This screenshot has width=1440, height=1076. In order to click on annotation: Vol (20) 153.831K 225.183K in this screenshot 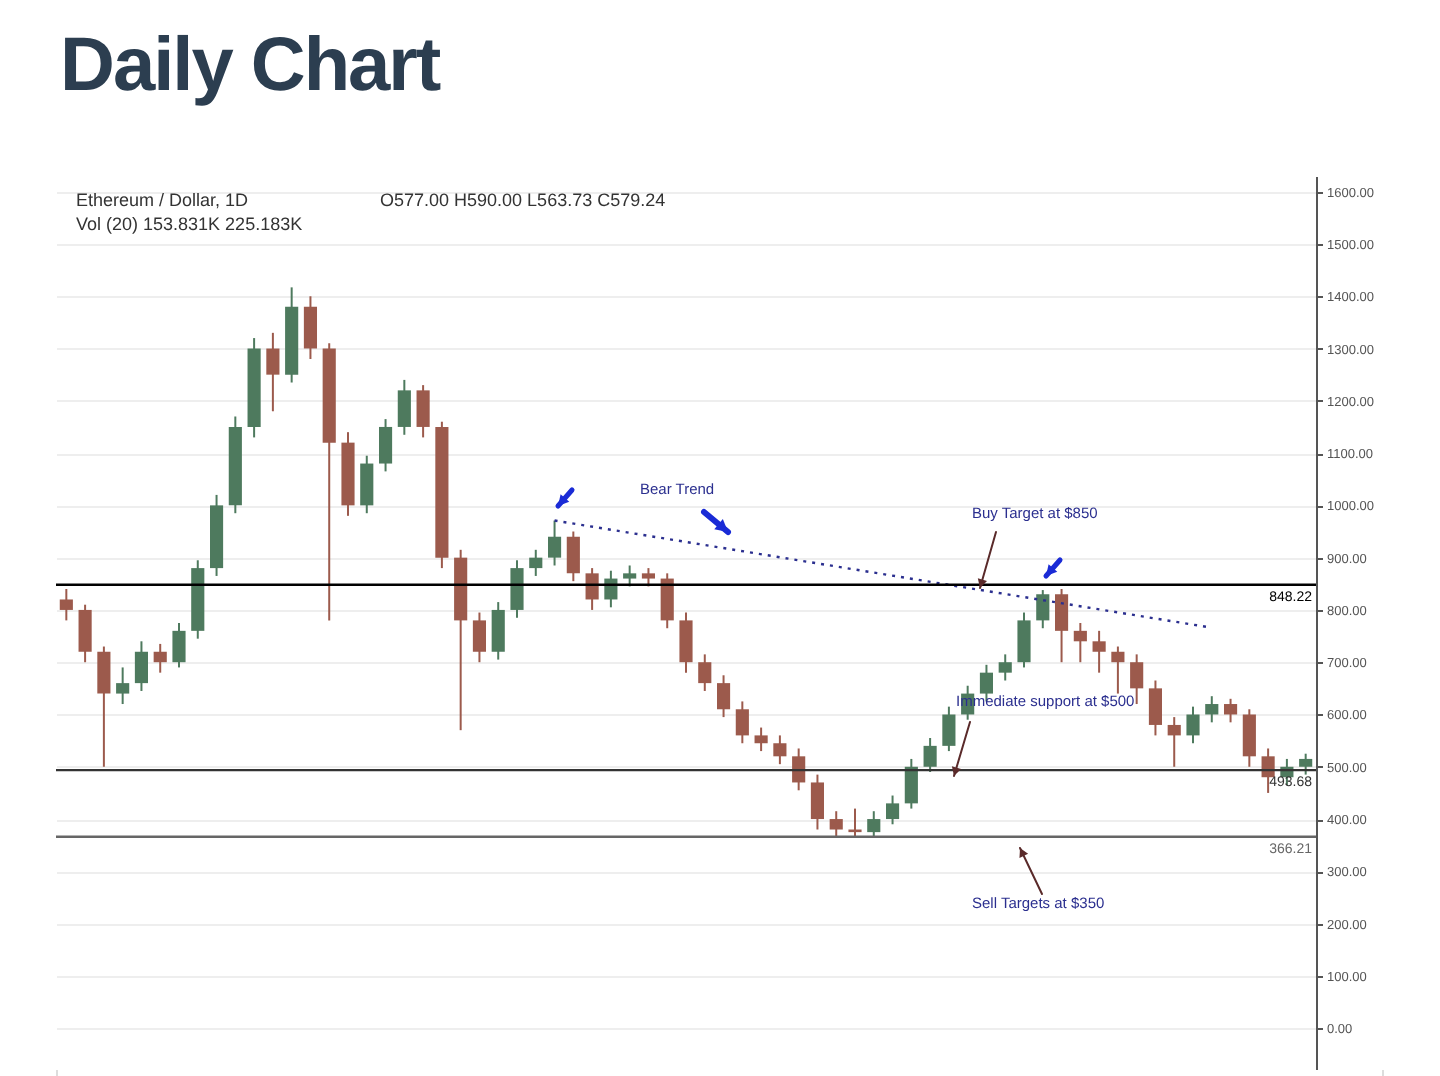, I will do `click(189, 224)`.